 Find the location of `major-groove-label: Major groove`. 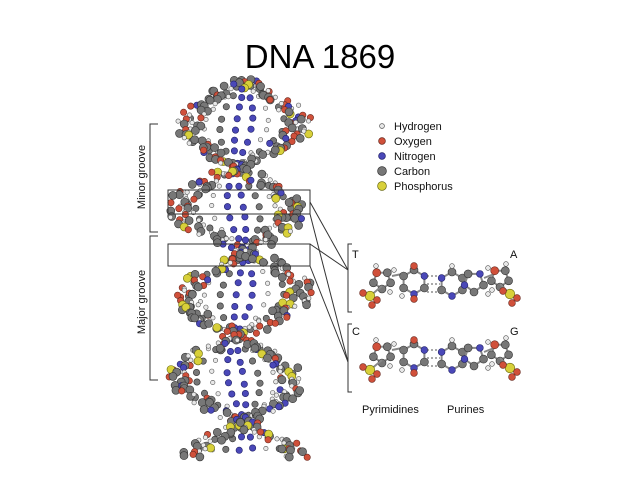

major-groove-label: Major groove is located at coordinates (142, 302).